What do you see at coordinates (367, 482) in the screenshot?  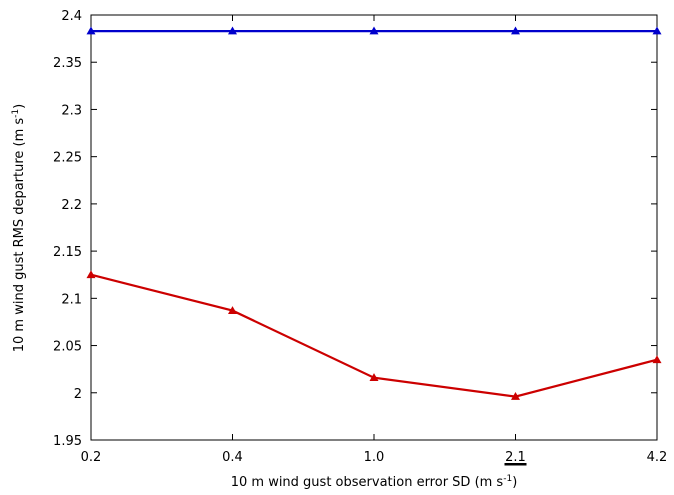 I see `x-axis-title-main: 10 m wind gust observation error SD (m s` at bounding box center [367, 482].